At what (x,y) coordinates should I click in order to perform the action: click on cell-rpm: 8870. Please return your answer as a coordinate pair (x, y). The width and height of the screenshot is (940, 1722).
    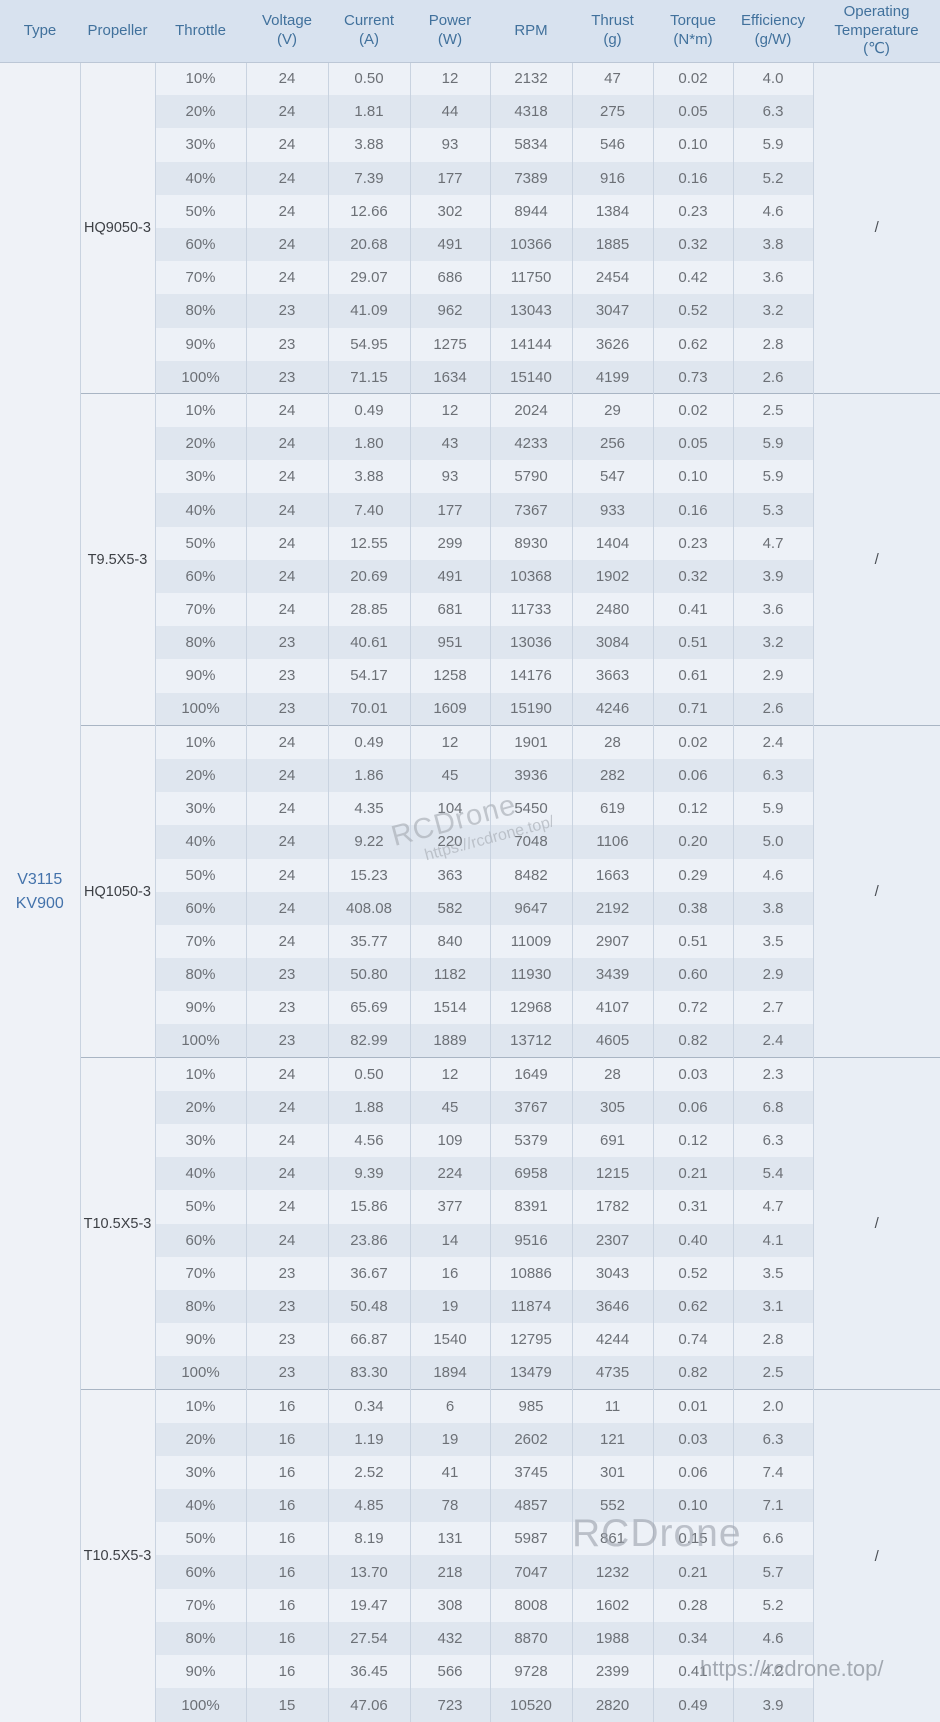
    Looking at the image, I should click on (530, 1638).